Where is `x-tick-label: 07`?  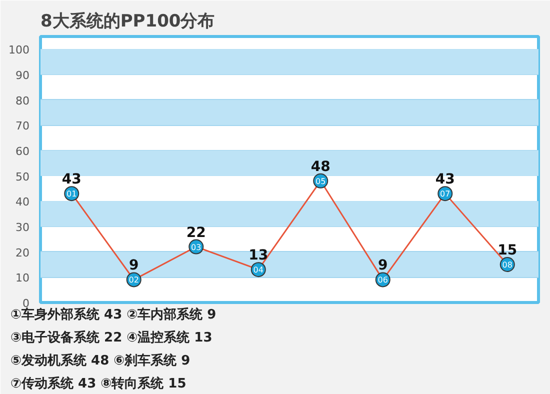
x-tick-label: 07 is located at coordinates (445, 194).